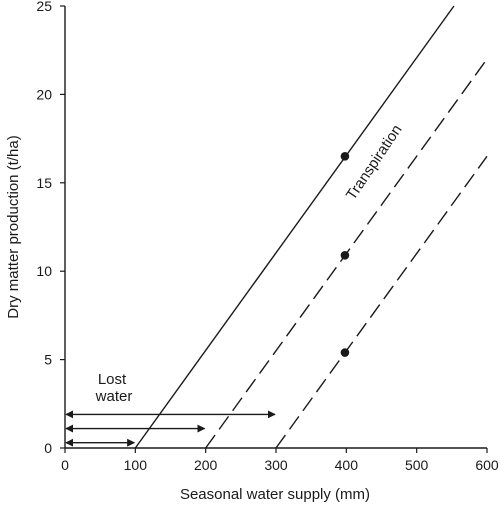 This screenshot has width=500, height=512. What do you see at coordinates (275, 494) in the screenshot?
I see `x-axis-title: Seasonal water supply (mm)` at bounding box center [275, 494].